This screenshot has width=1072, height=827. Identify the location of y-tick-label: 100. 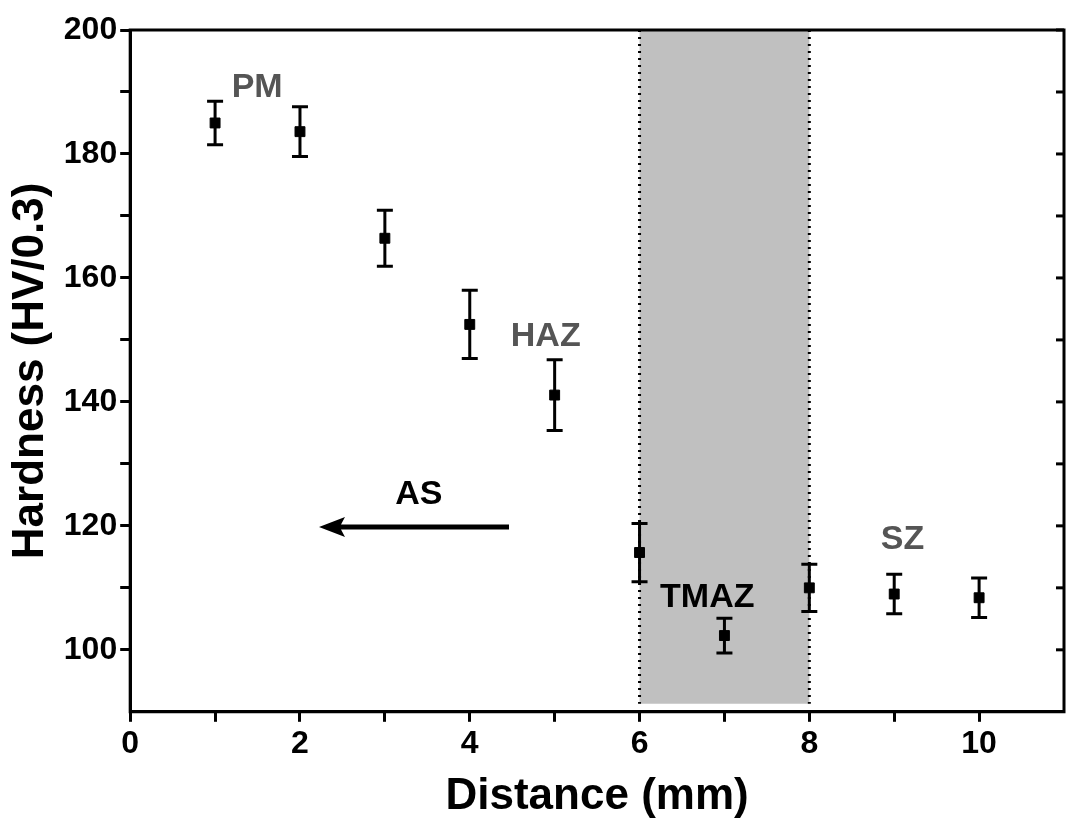
(90, 647).